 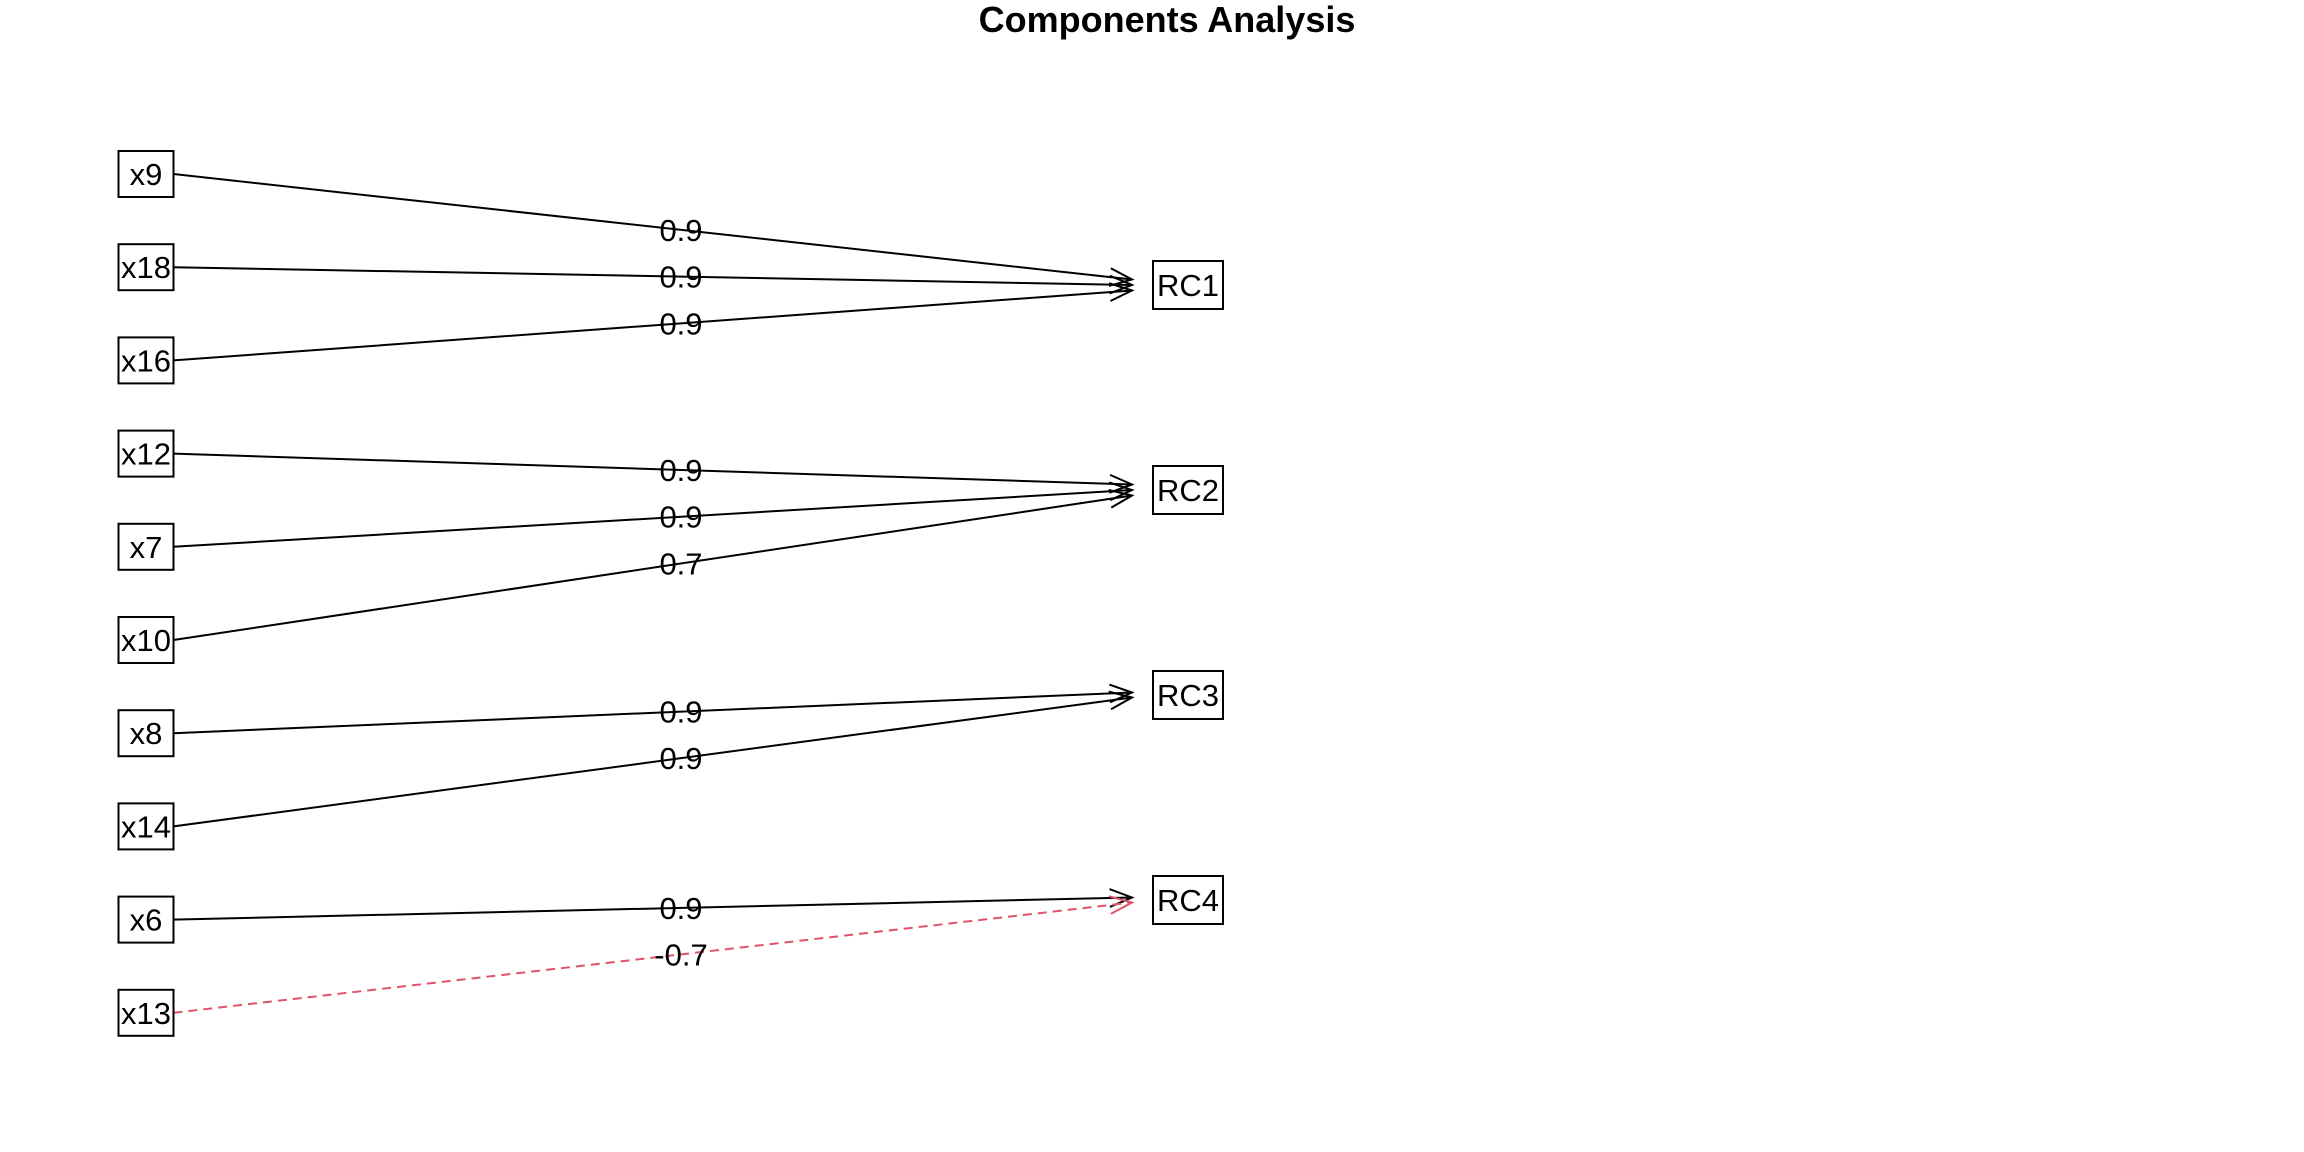 I want to click on variable-box-x7, so click(x=146, y=546).